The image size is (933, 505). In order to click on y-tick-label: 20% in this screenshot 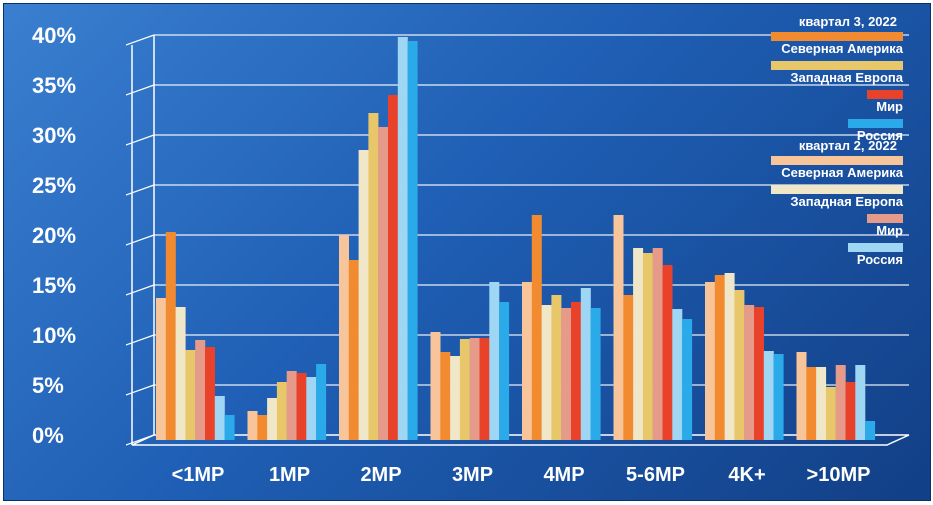, I will do `click(54, 235)`.